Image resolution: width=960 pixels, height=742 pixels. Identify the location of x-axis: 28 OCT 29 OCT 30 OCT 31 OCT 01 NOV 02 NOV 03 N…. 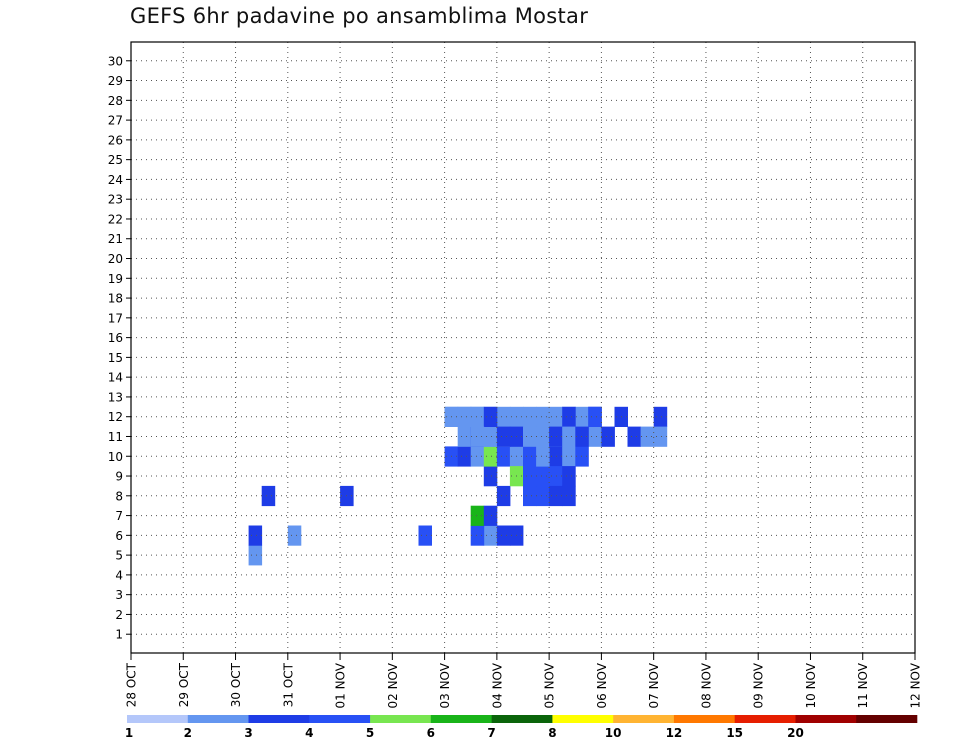
(524, 681).